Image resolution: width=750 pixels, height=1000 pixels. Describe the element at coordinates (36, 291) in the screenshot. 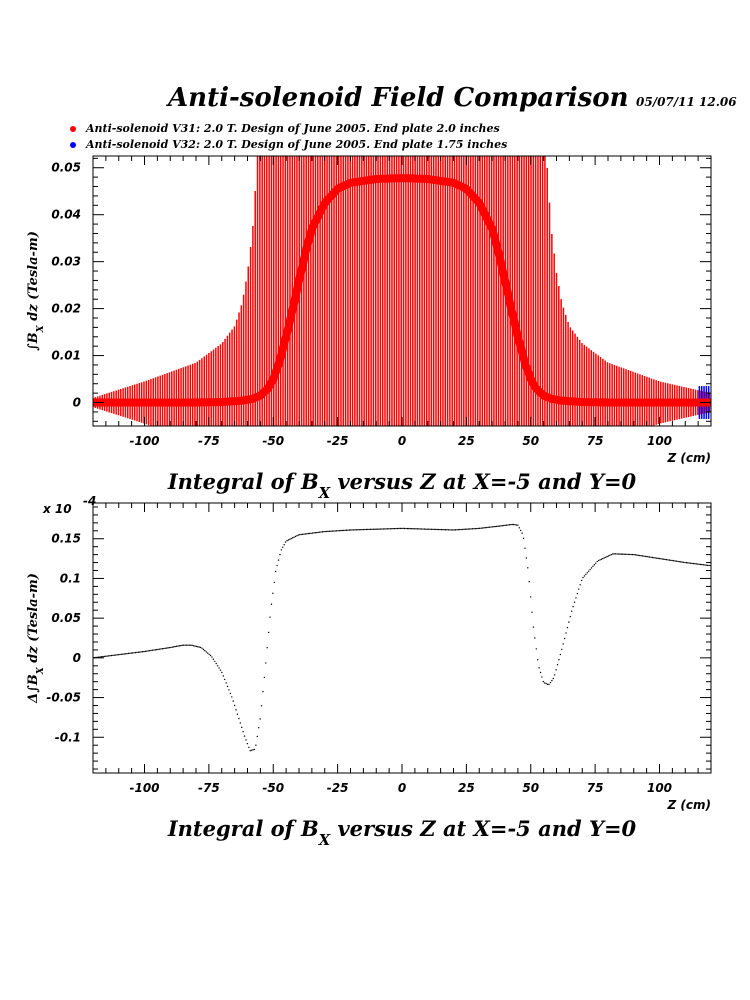

I see `y-axis-label: ∫BX dz (Tesla-m)` at that location.